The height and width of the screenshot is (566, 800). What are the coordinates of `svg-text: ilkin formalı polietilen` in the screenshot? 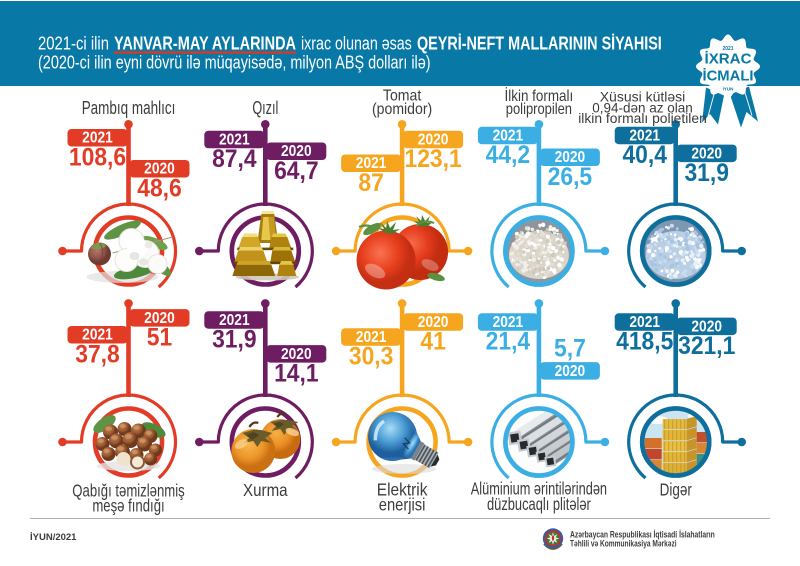 It's located at (642, 118).